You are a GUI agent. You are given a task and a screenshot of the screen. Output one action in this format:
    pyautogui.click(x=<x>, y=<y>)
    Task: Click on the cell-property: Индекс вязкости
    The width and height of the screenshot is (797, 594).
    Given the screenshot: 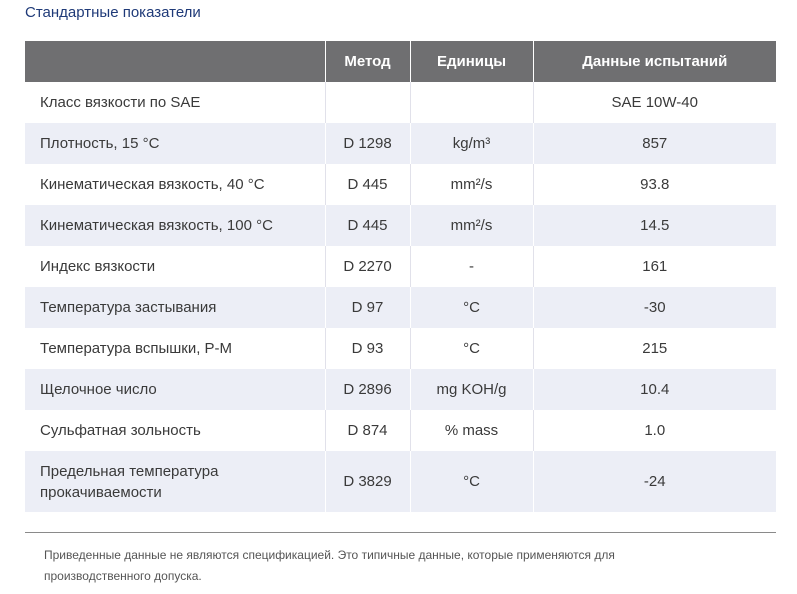 What is the action you would take?
    pyautogui.click(x=175, y=266)
    